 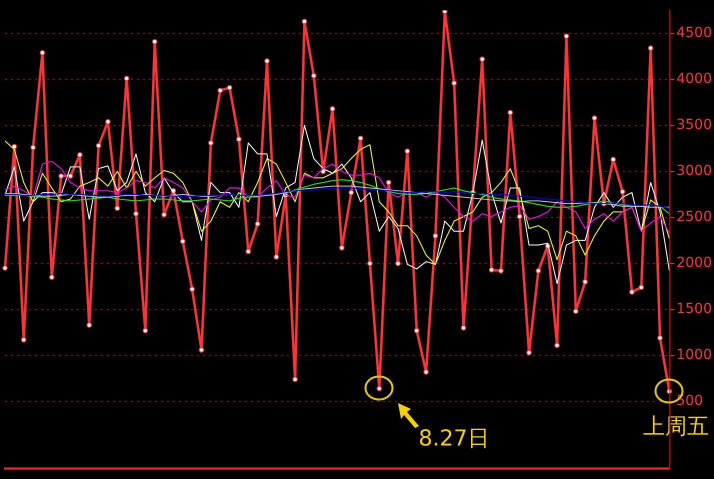 I want to click on annotation: 8.27日, so click(x=454, y=439).